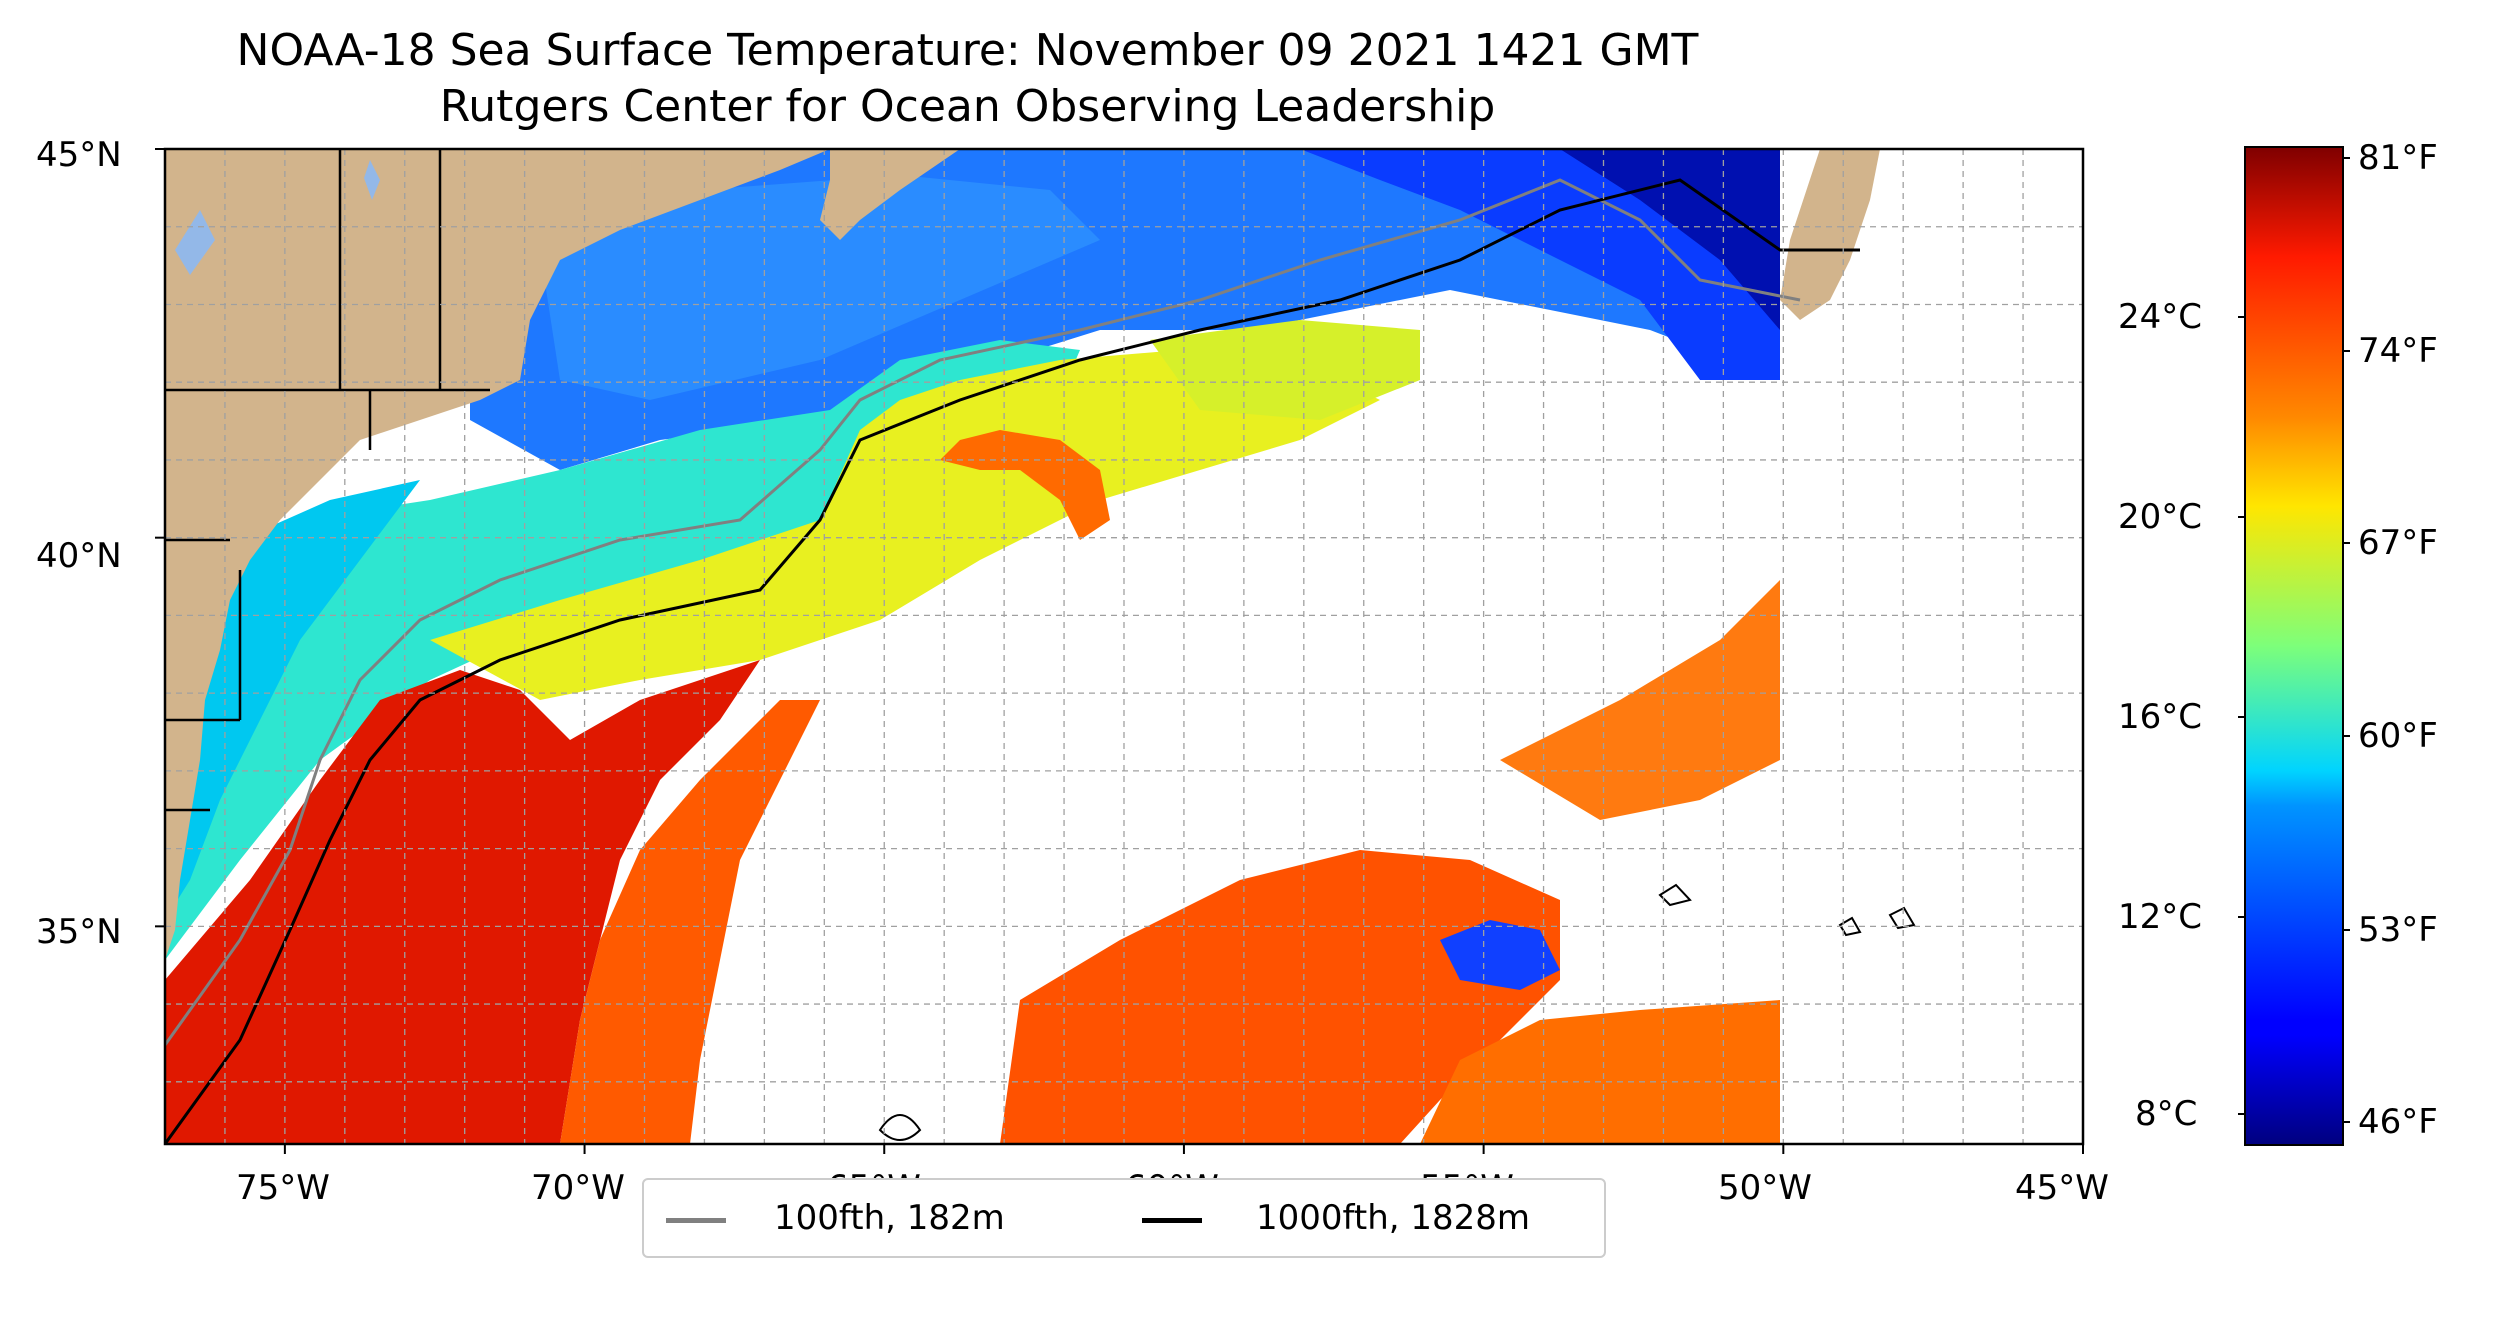  Describe the element at coordinates (1124, 1218) in the screenshot. I see `map-legend: 100fth, 182m 1000fth, 1828m` at that location.